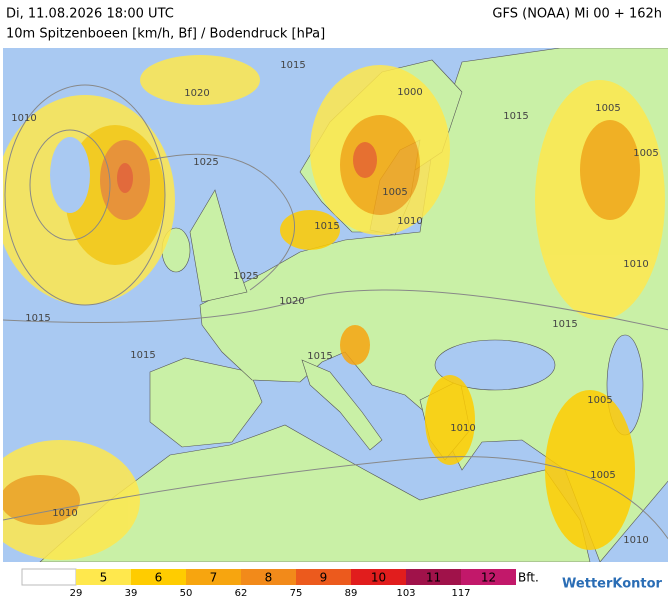  I want to click on legend-threshold: 50, so click(186, 593).